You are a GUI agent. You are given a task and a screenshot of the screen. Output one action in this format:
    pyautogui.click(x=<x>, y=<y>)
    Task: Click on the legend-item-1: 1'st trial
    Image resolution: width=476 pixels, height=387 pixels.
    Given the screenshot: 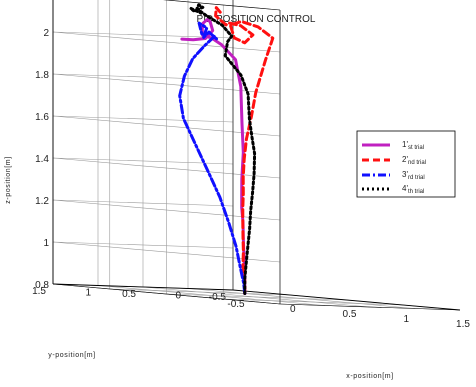 What is the action you would take?
    pyautogui.click(x=393, y=145)
    